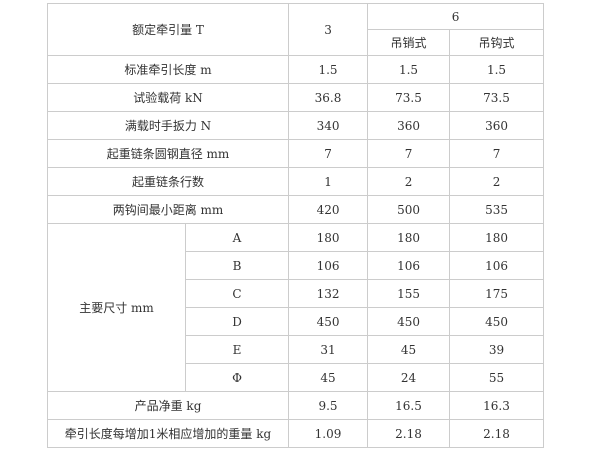 The height and width of the screenshot is (450, 600). I want to click on table-row-dimension-phi: Φ 45 24 55, so click(296, 377).